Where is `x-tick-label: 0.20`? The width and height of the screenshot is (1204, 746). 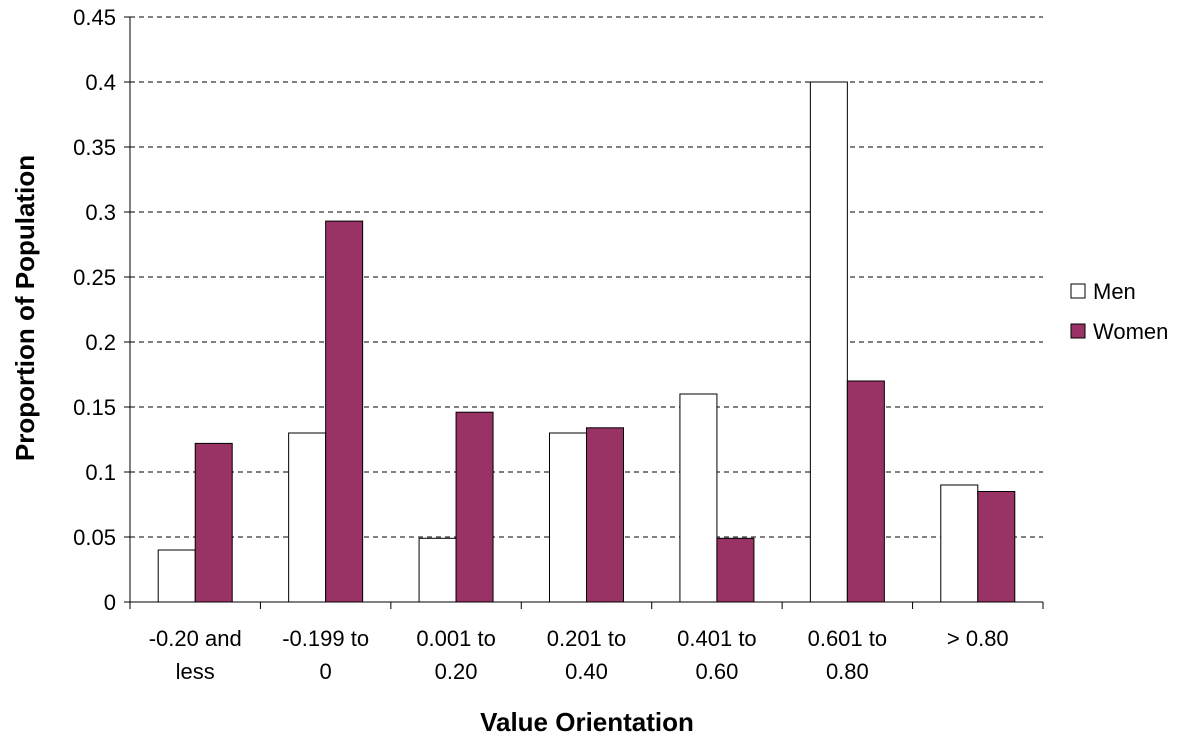
x-tick-label: 0.20 is located at coordinates (456, 671).